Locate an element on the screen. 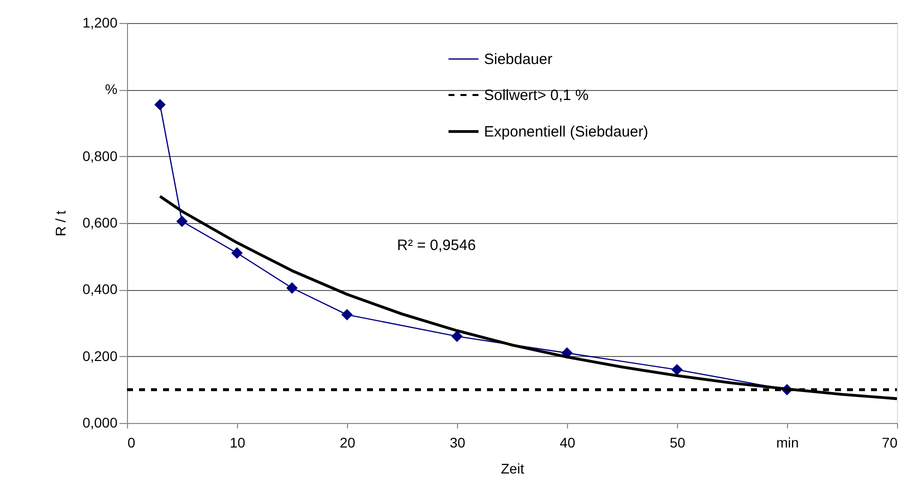  y-tick-label: % is located at coordinates (111, 89).